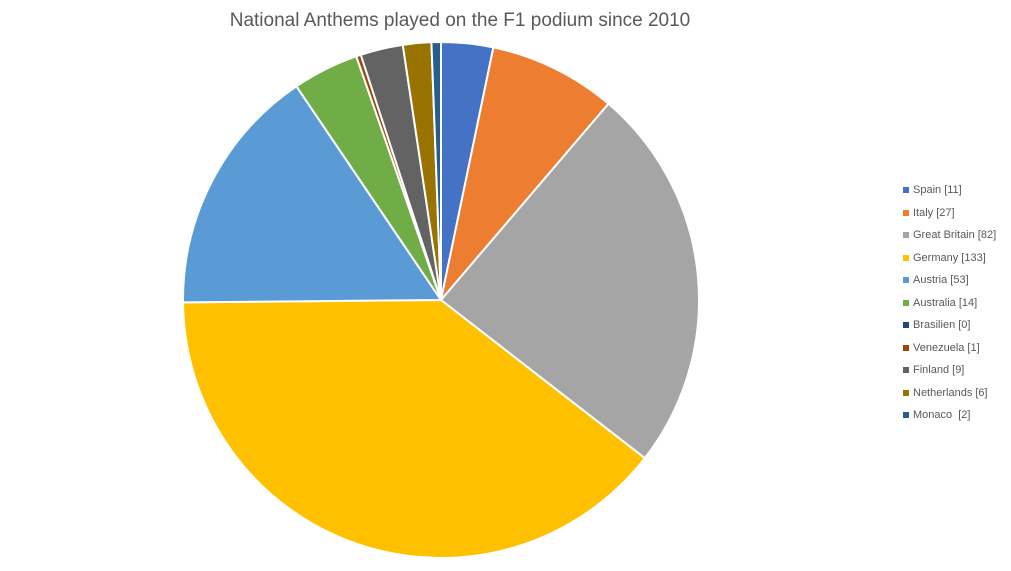 Image resolution: width=1011 pixels, height=571 pixels. I want to click on legend-label: Italy [27], so click(934, 212).